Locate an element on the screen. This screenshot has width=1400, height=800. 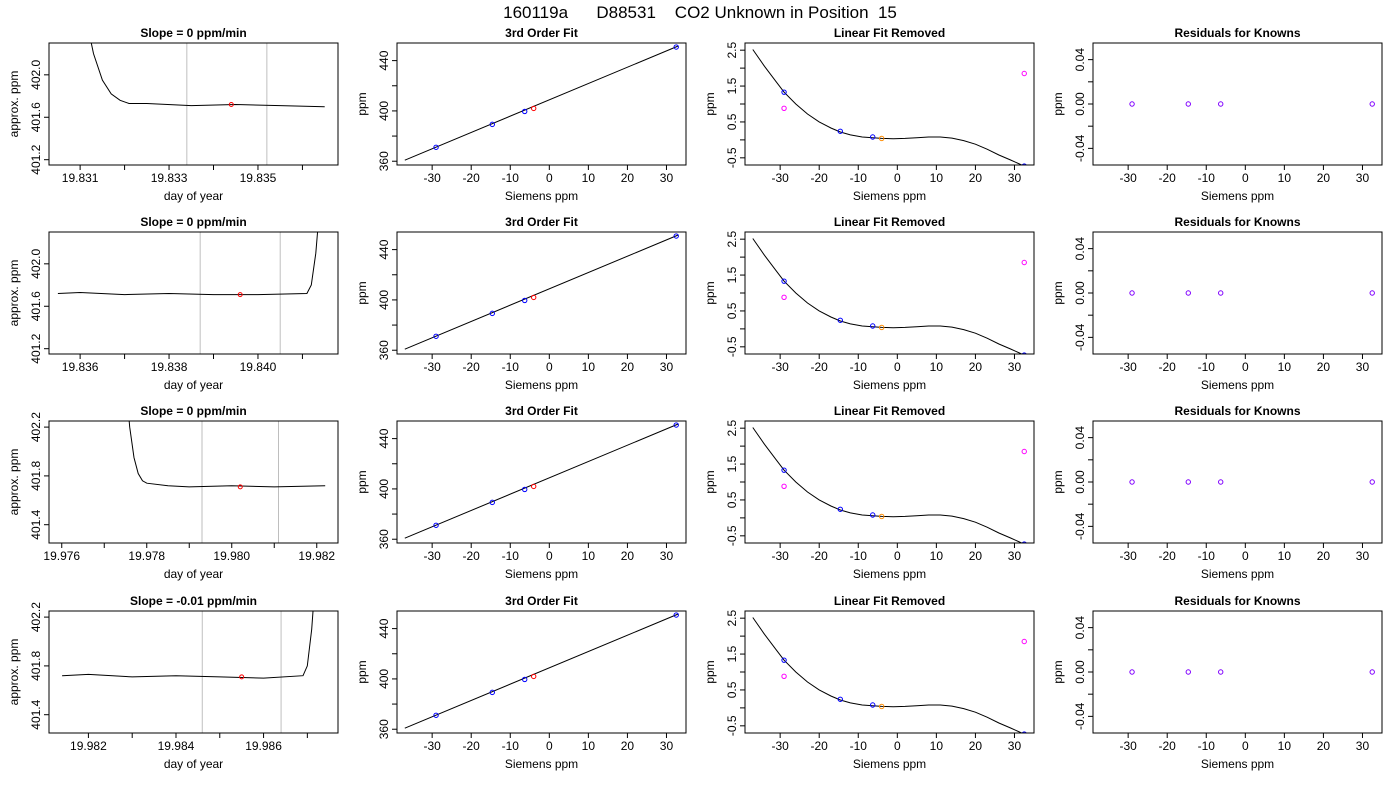
y-tick-label: 0.00 is located at coordinates (1080, 104).